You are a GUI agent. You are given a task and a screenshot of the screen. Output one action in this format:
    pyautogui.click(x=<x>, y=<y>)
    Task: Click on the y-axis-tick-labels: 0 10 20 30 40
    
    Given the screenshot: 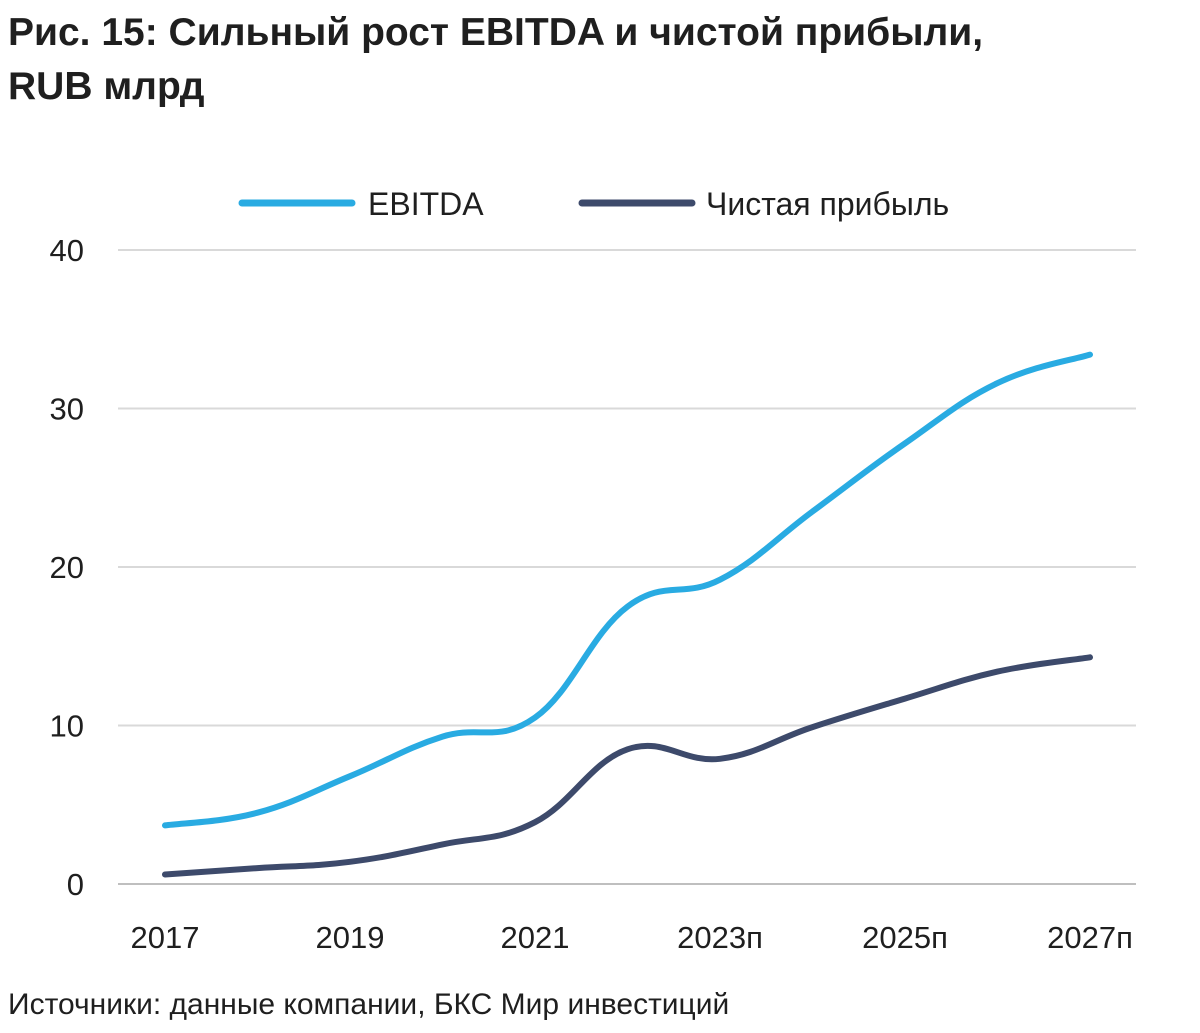 What is the action you would take?
    pyautogui.click(x=67, y=567)
    